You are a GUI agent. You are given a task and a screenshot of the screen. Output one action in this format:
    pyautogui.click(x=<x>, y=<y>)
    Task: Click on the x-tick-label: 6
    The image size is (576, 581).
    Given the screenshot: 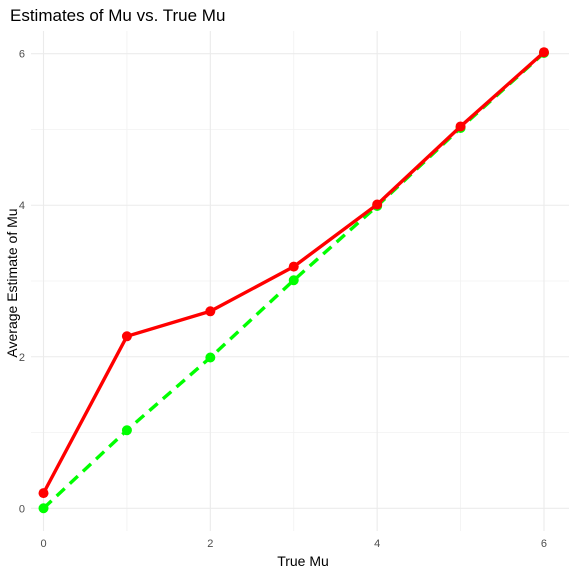 What is the action you would take?
    pyautogui.click(x=544, y=544)
    